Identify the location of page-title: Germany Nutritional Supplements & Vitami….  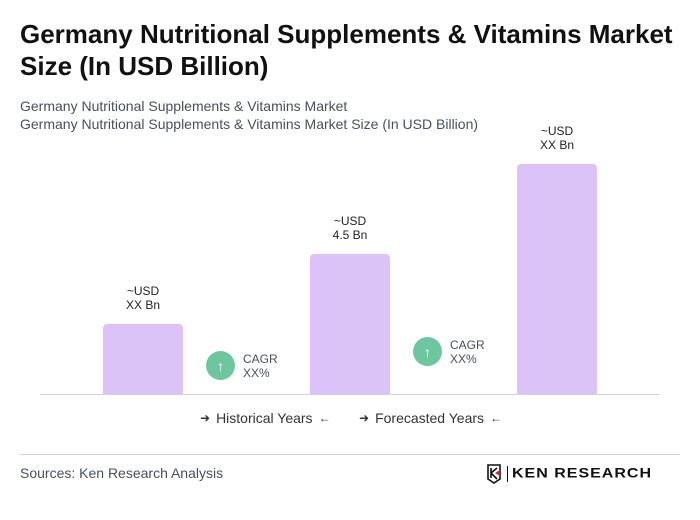
(346, 50).